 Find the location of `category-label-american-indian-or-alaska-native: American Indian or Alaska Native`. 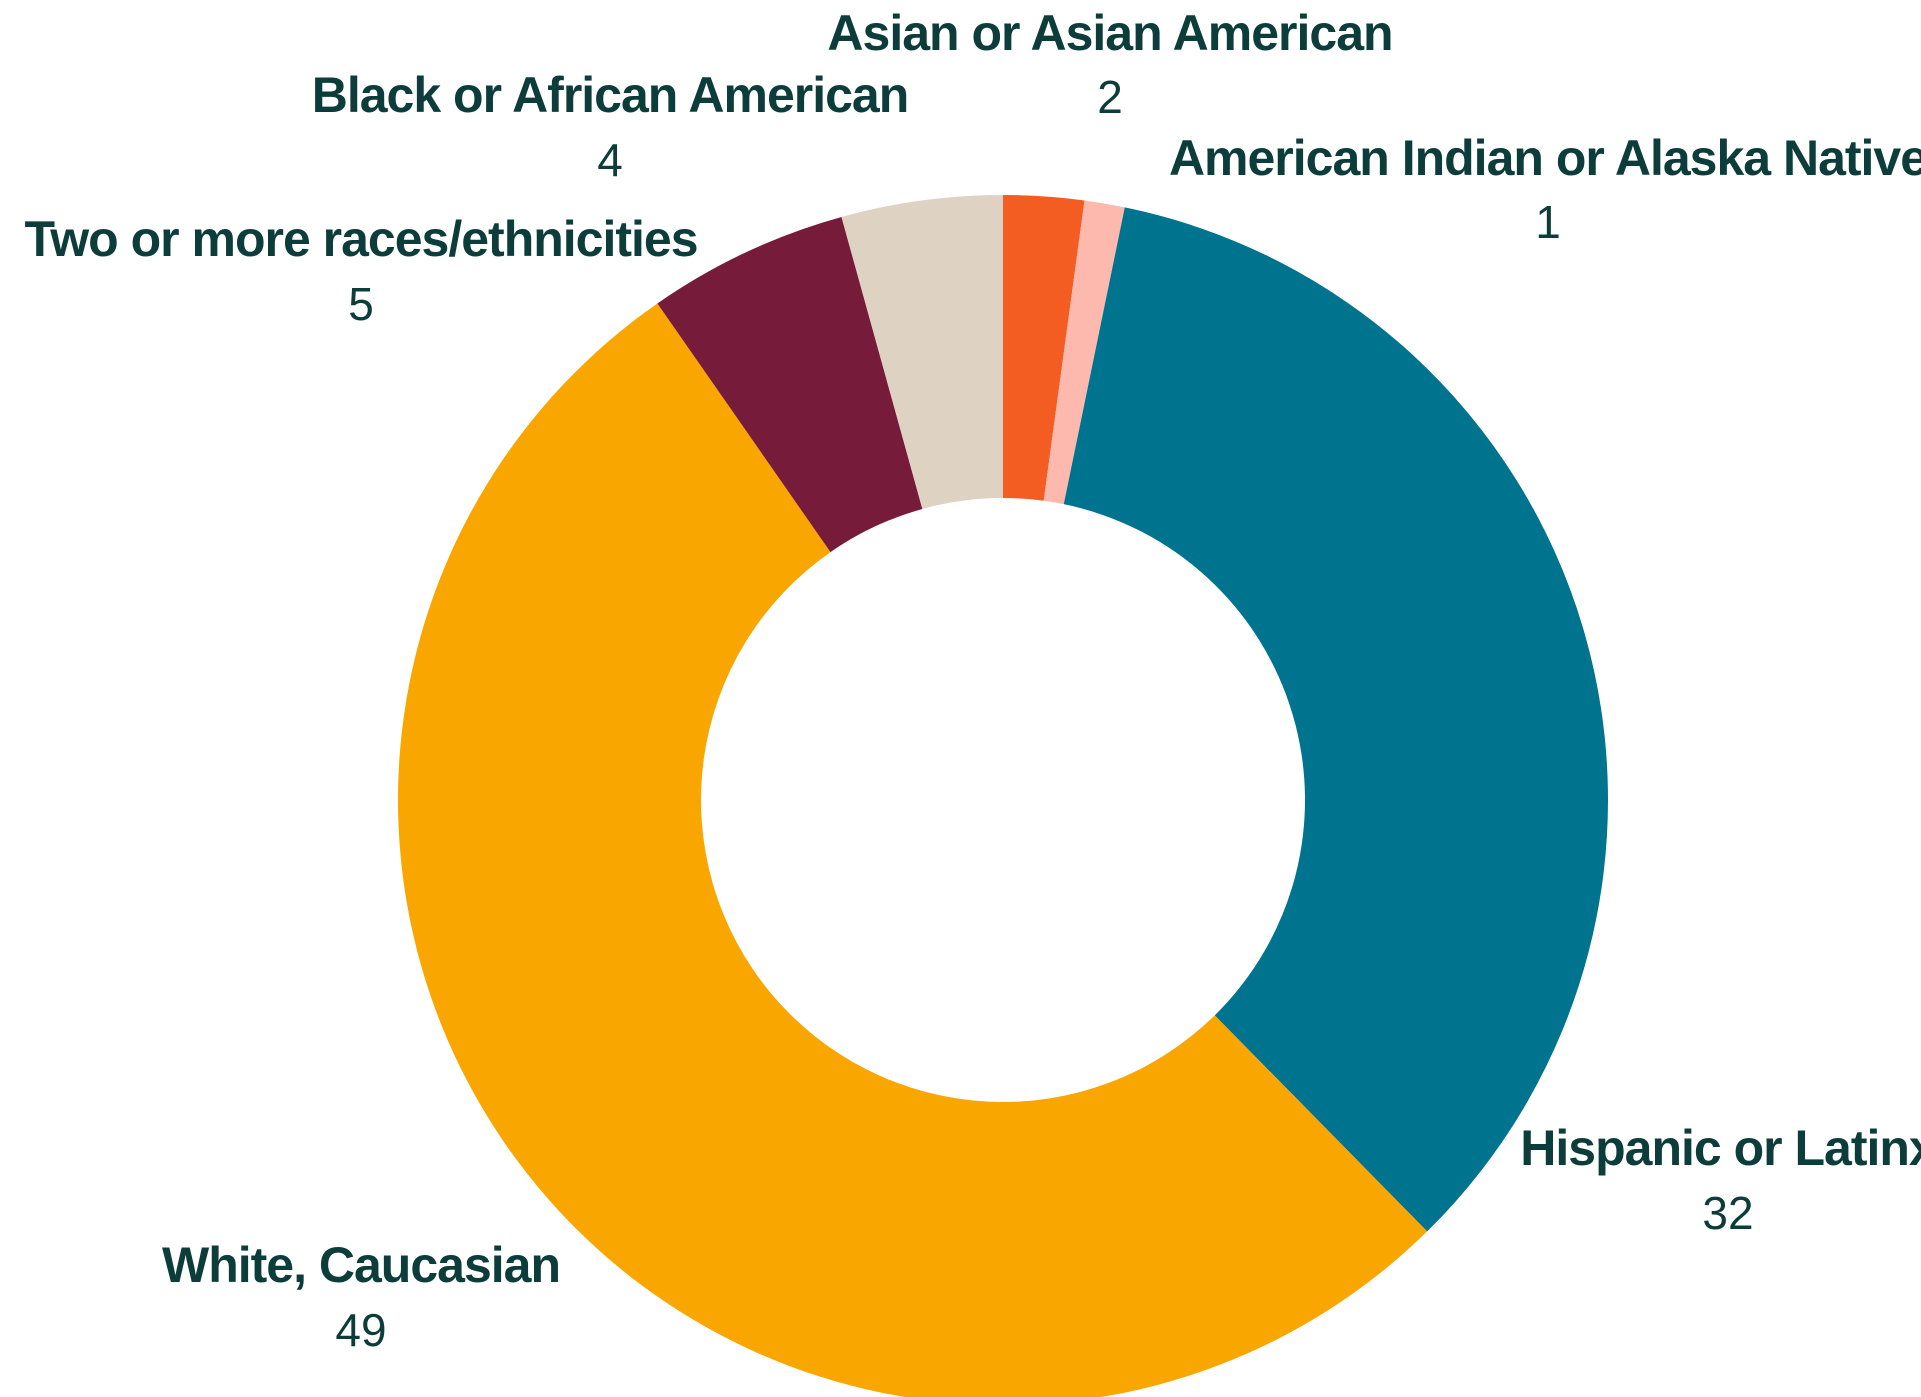

category-label-american-indian-or-alaska-native: American Indian or Alaska Native is located at coordinates (1545, 158).